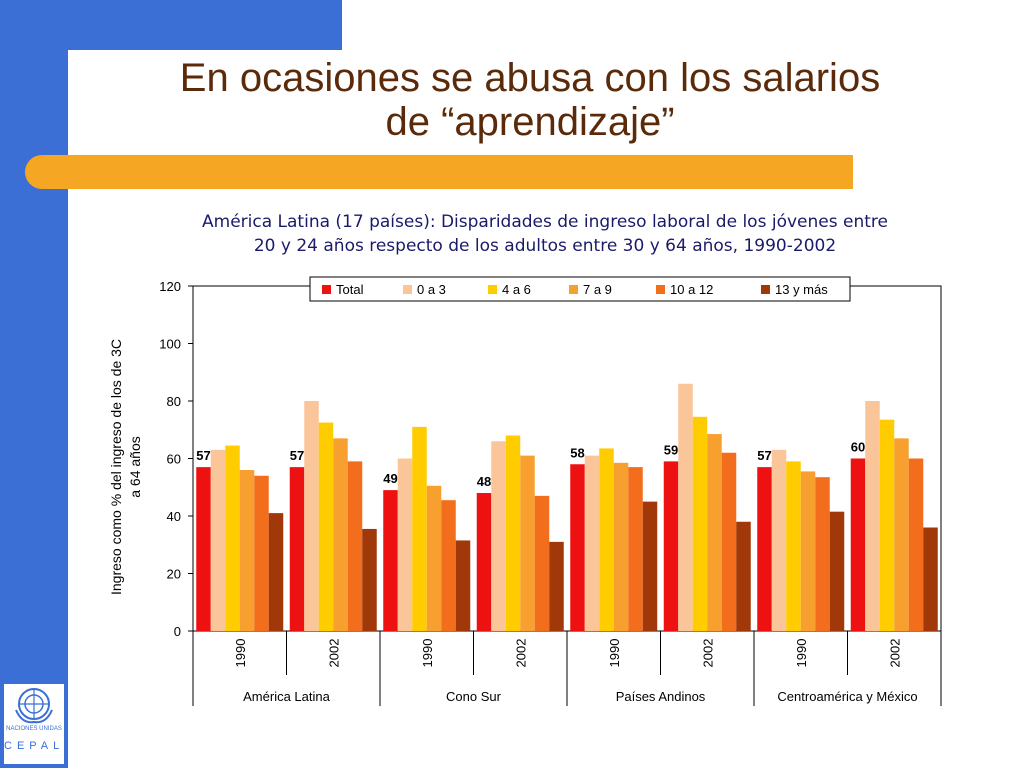  Describe the element at coordinates (847, 696) in the screenshot. I see `group-label: Centroamérica y México` at that location.